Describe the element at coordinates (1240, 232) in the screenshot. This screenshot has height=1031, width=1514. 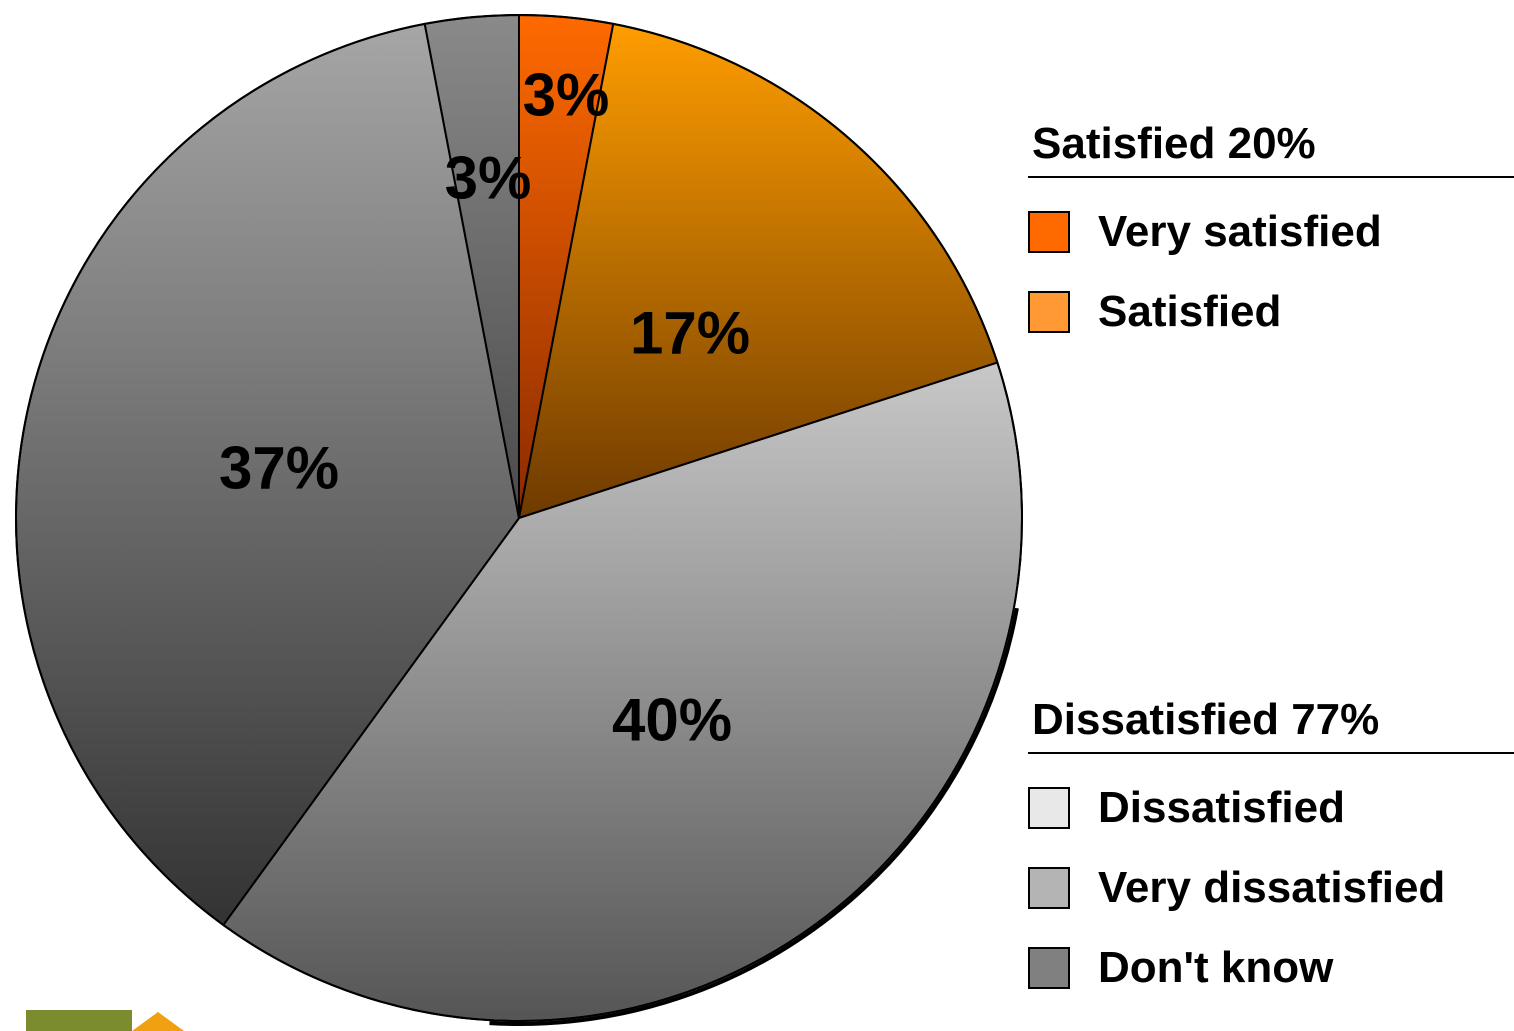
I see `legend-label-very-satisfied: Very satisfied` at that location.